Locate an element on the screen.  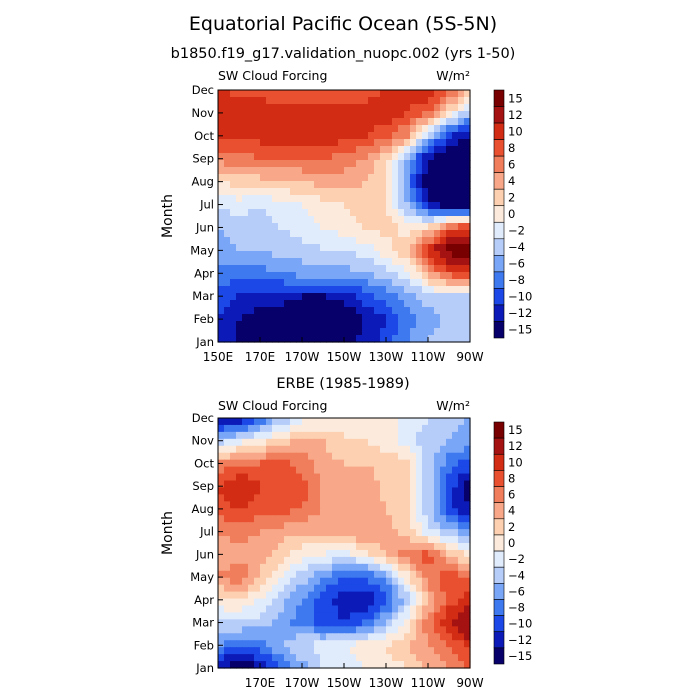
longitude-tick-label: 130W is located at coordinates (386, 683).